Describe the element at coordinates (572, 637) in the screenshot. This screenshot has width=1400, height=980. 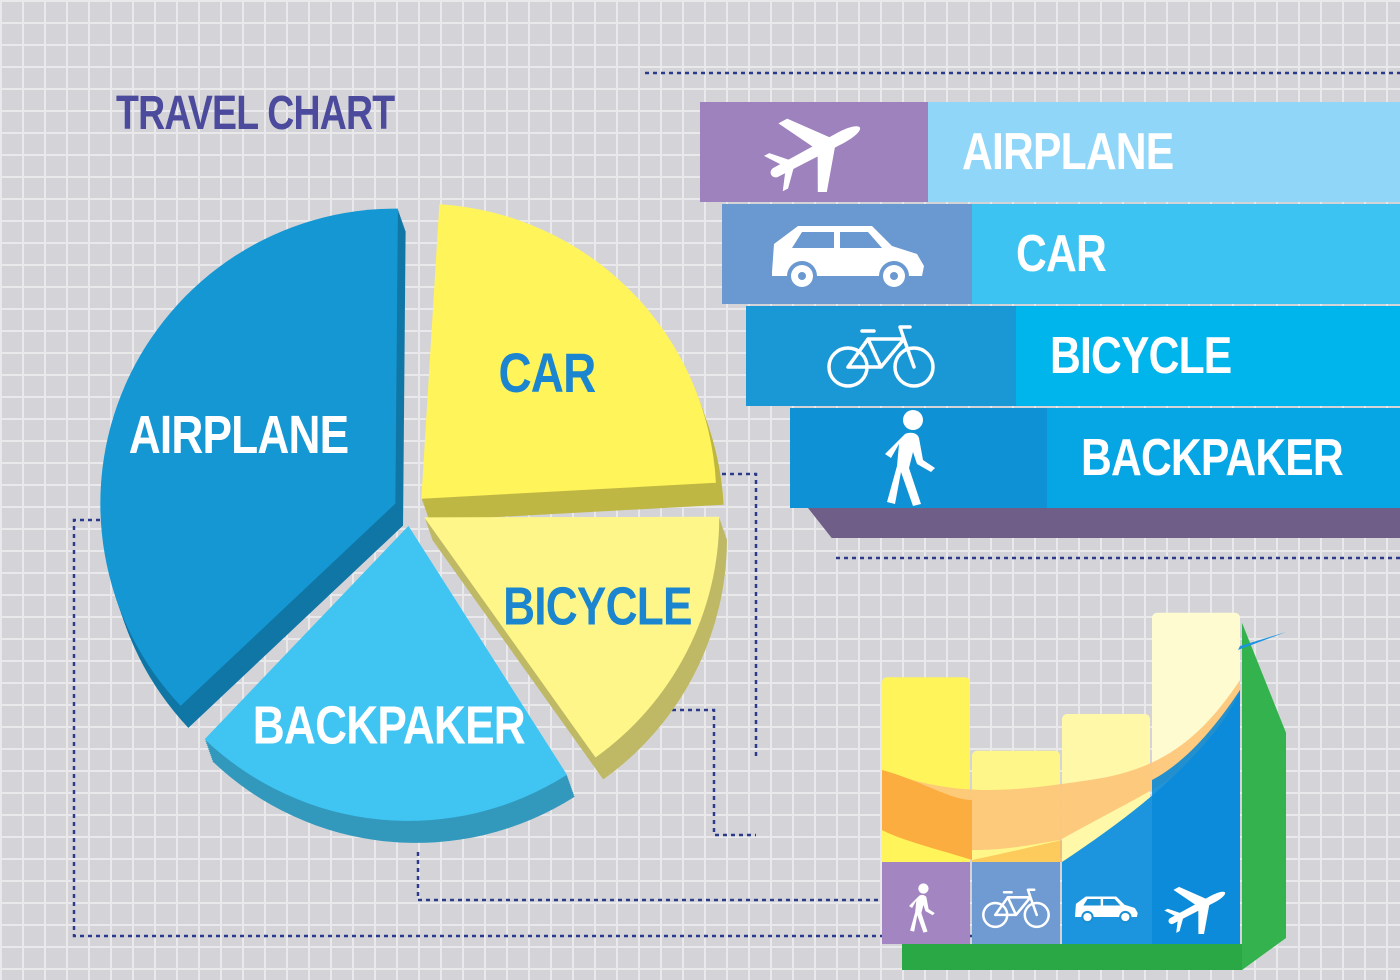
I see `pie-slice-bicycle` at that location.